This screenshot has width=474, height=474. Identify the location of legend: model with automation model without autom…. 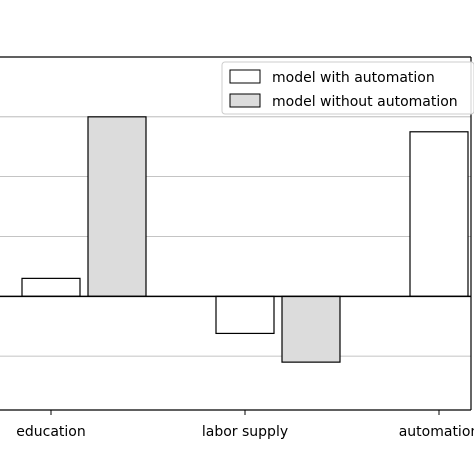
(347, 88).